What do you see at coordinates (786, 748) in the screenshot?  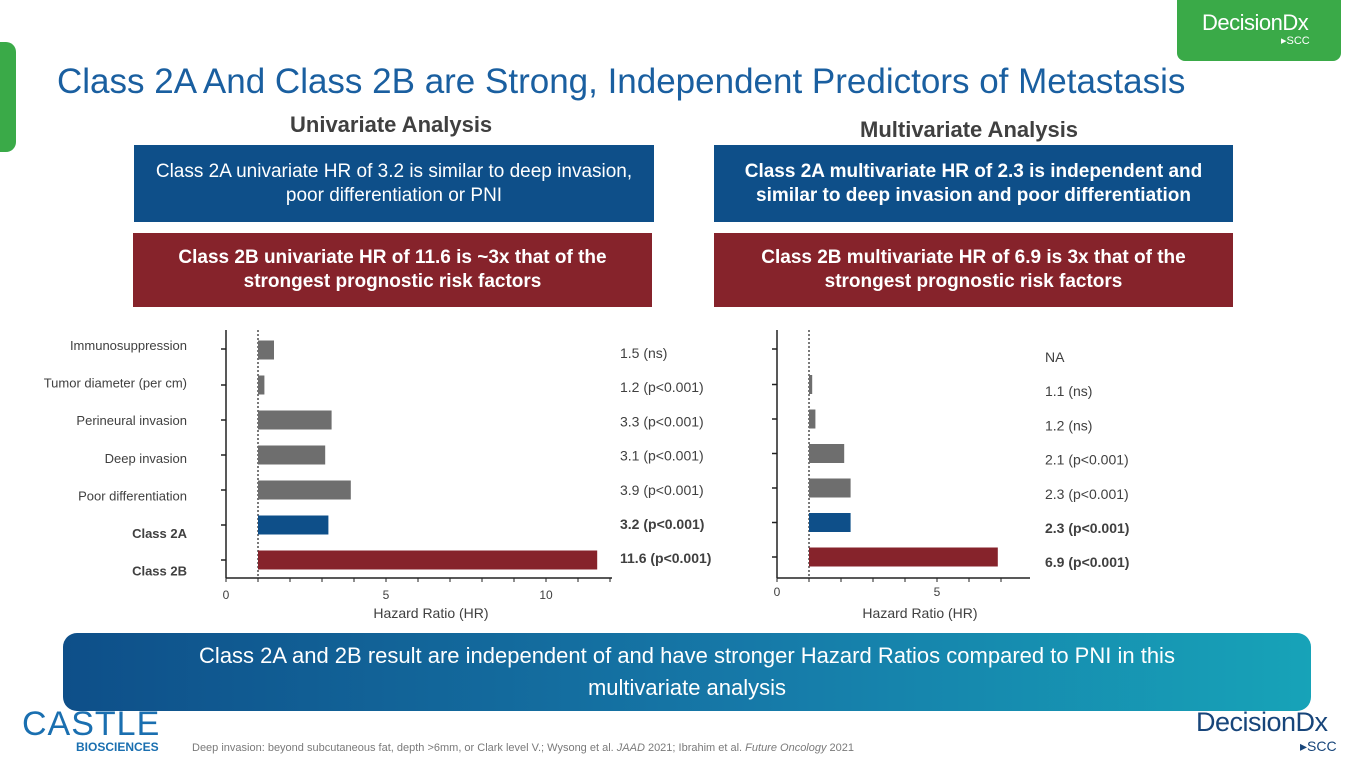 I see `footnote-journal-2: Future Oncology` at bounding box center [786, 748].